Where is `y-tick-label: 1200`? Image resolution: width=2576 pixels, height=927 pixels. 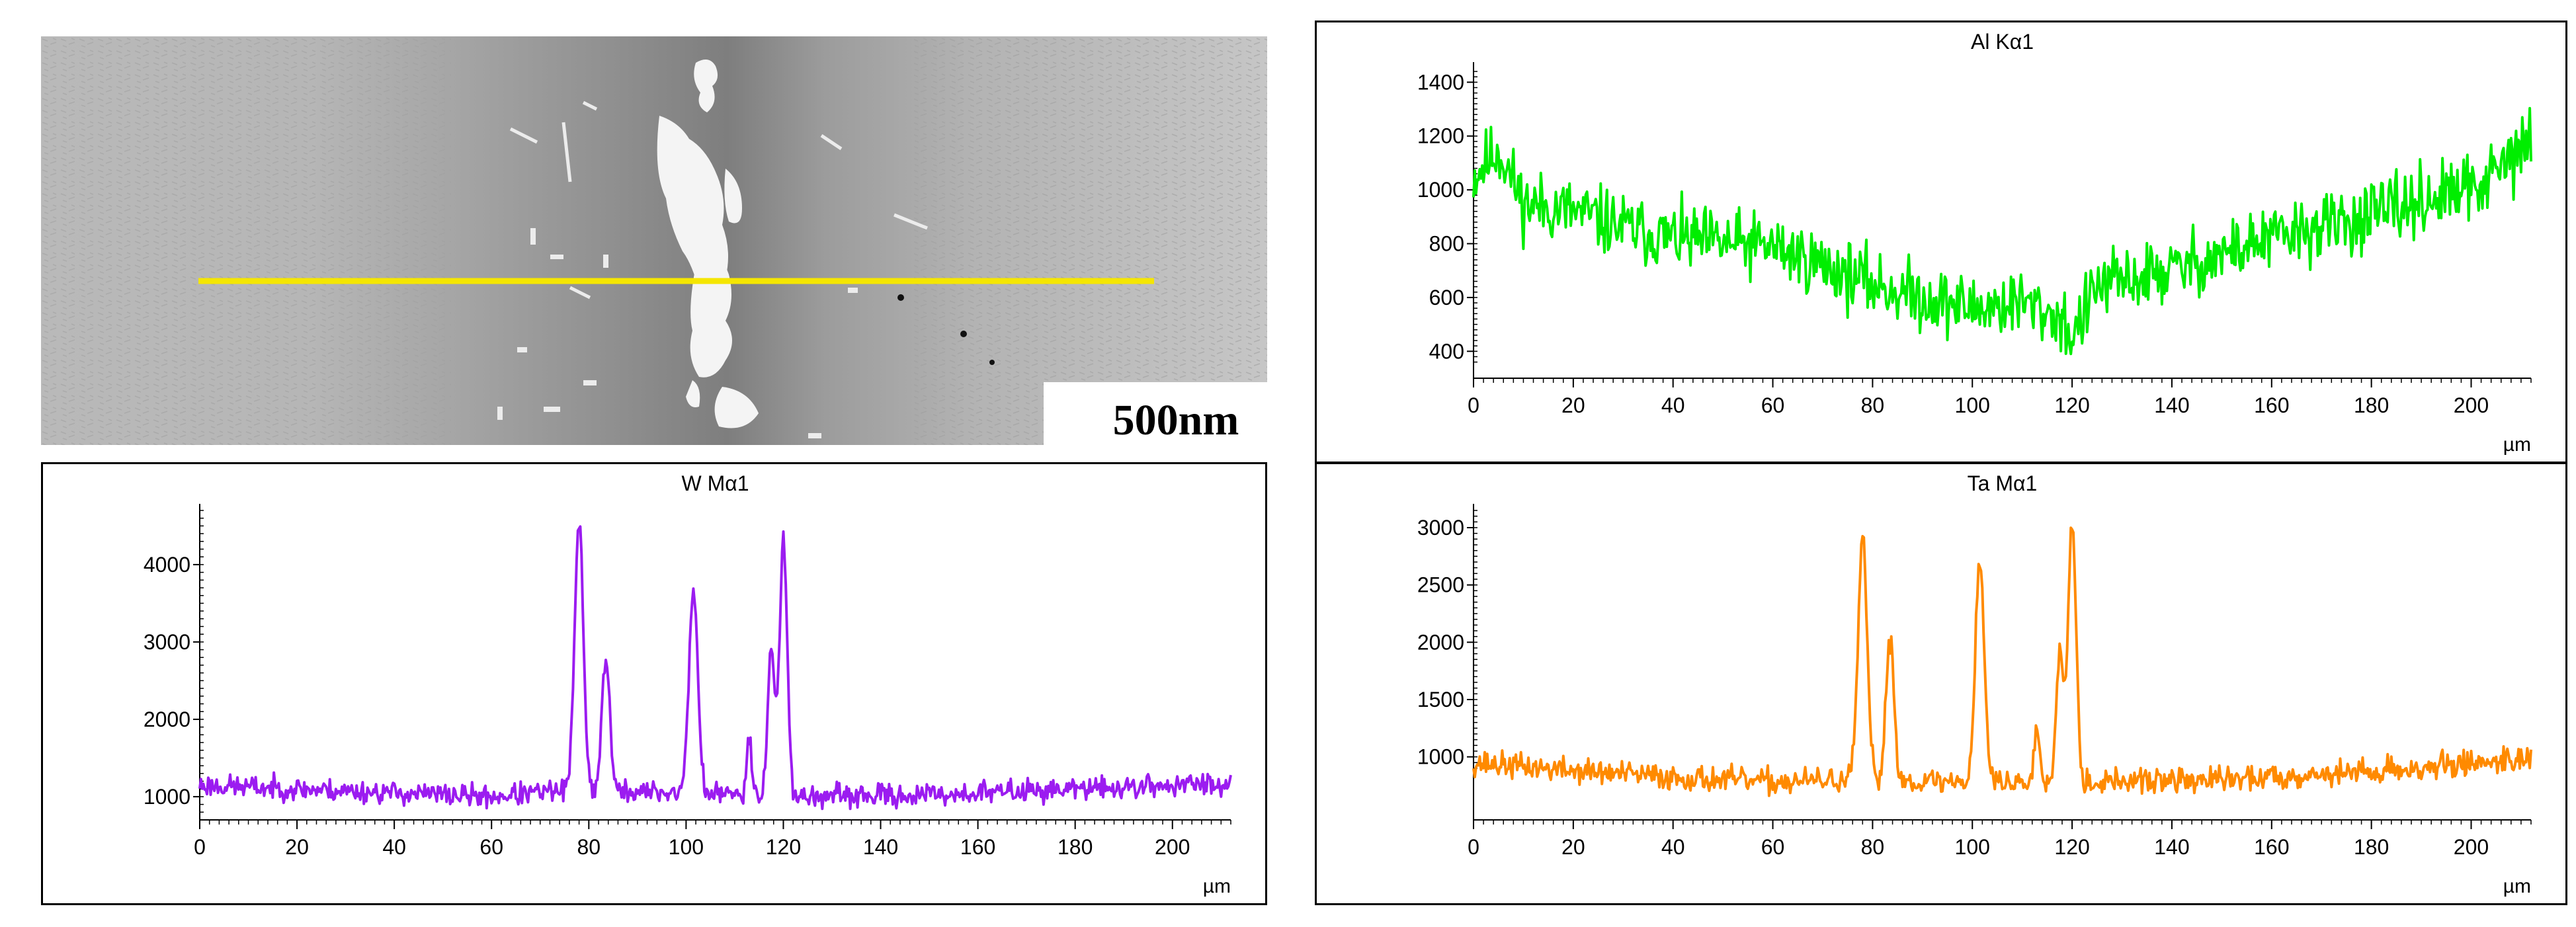
y-tick-label: 1200 is located at coordinates (1441, 136).